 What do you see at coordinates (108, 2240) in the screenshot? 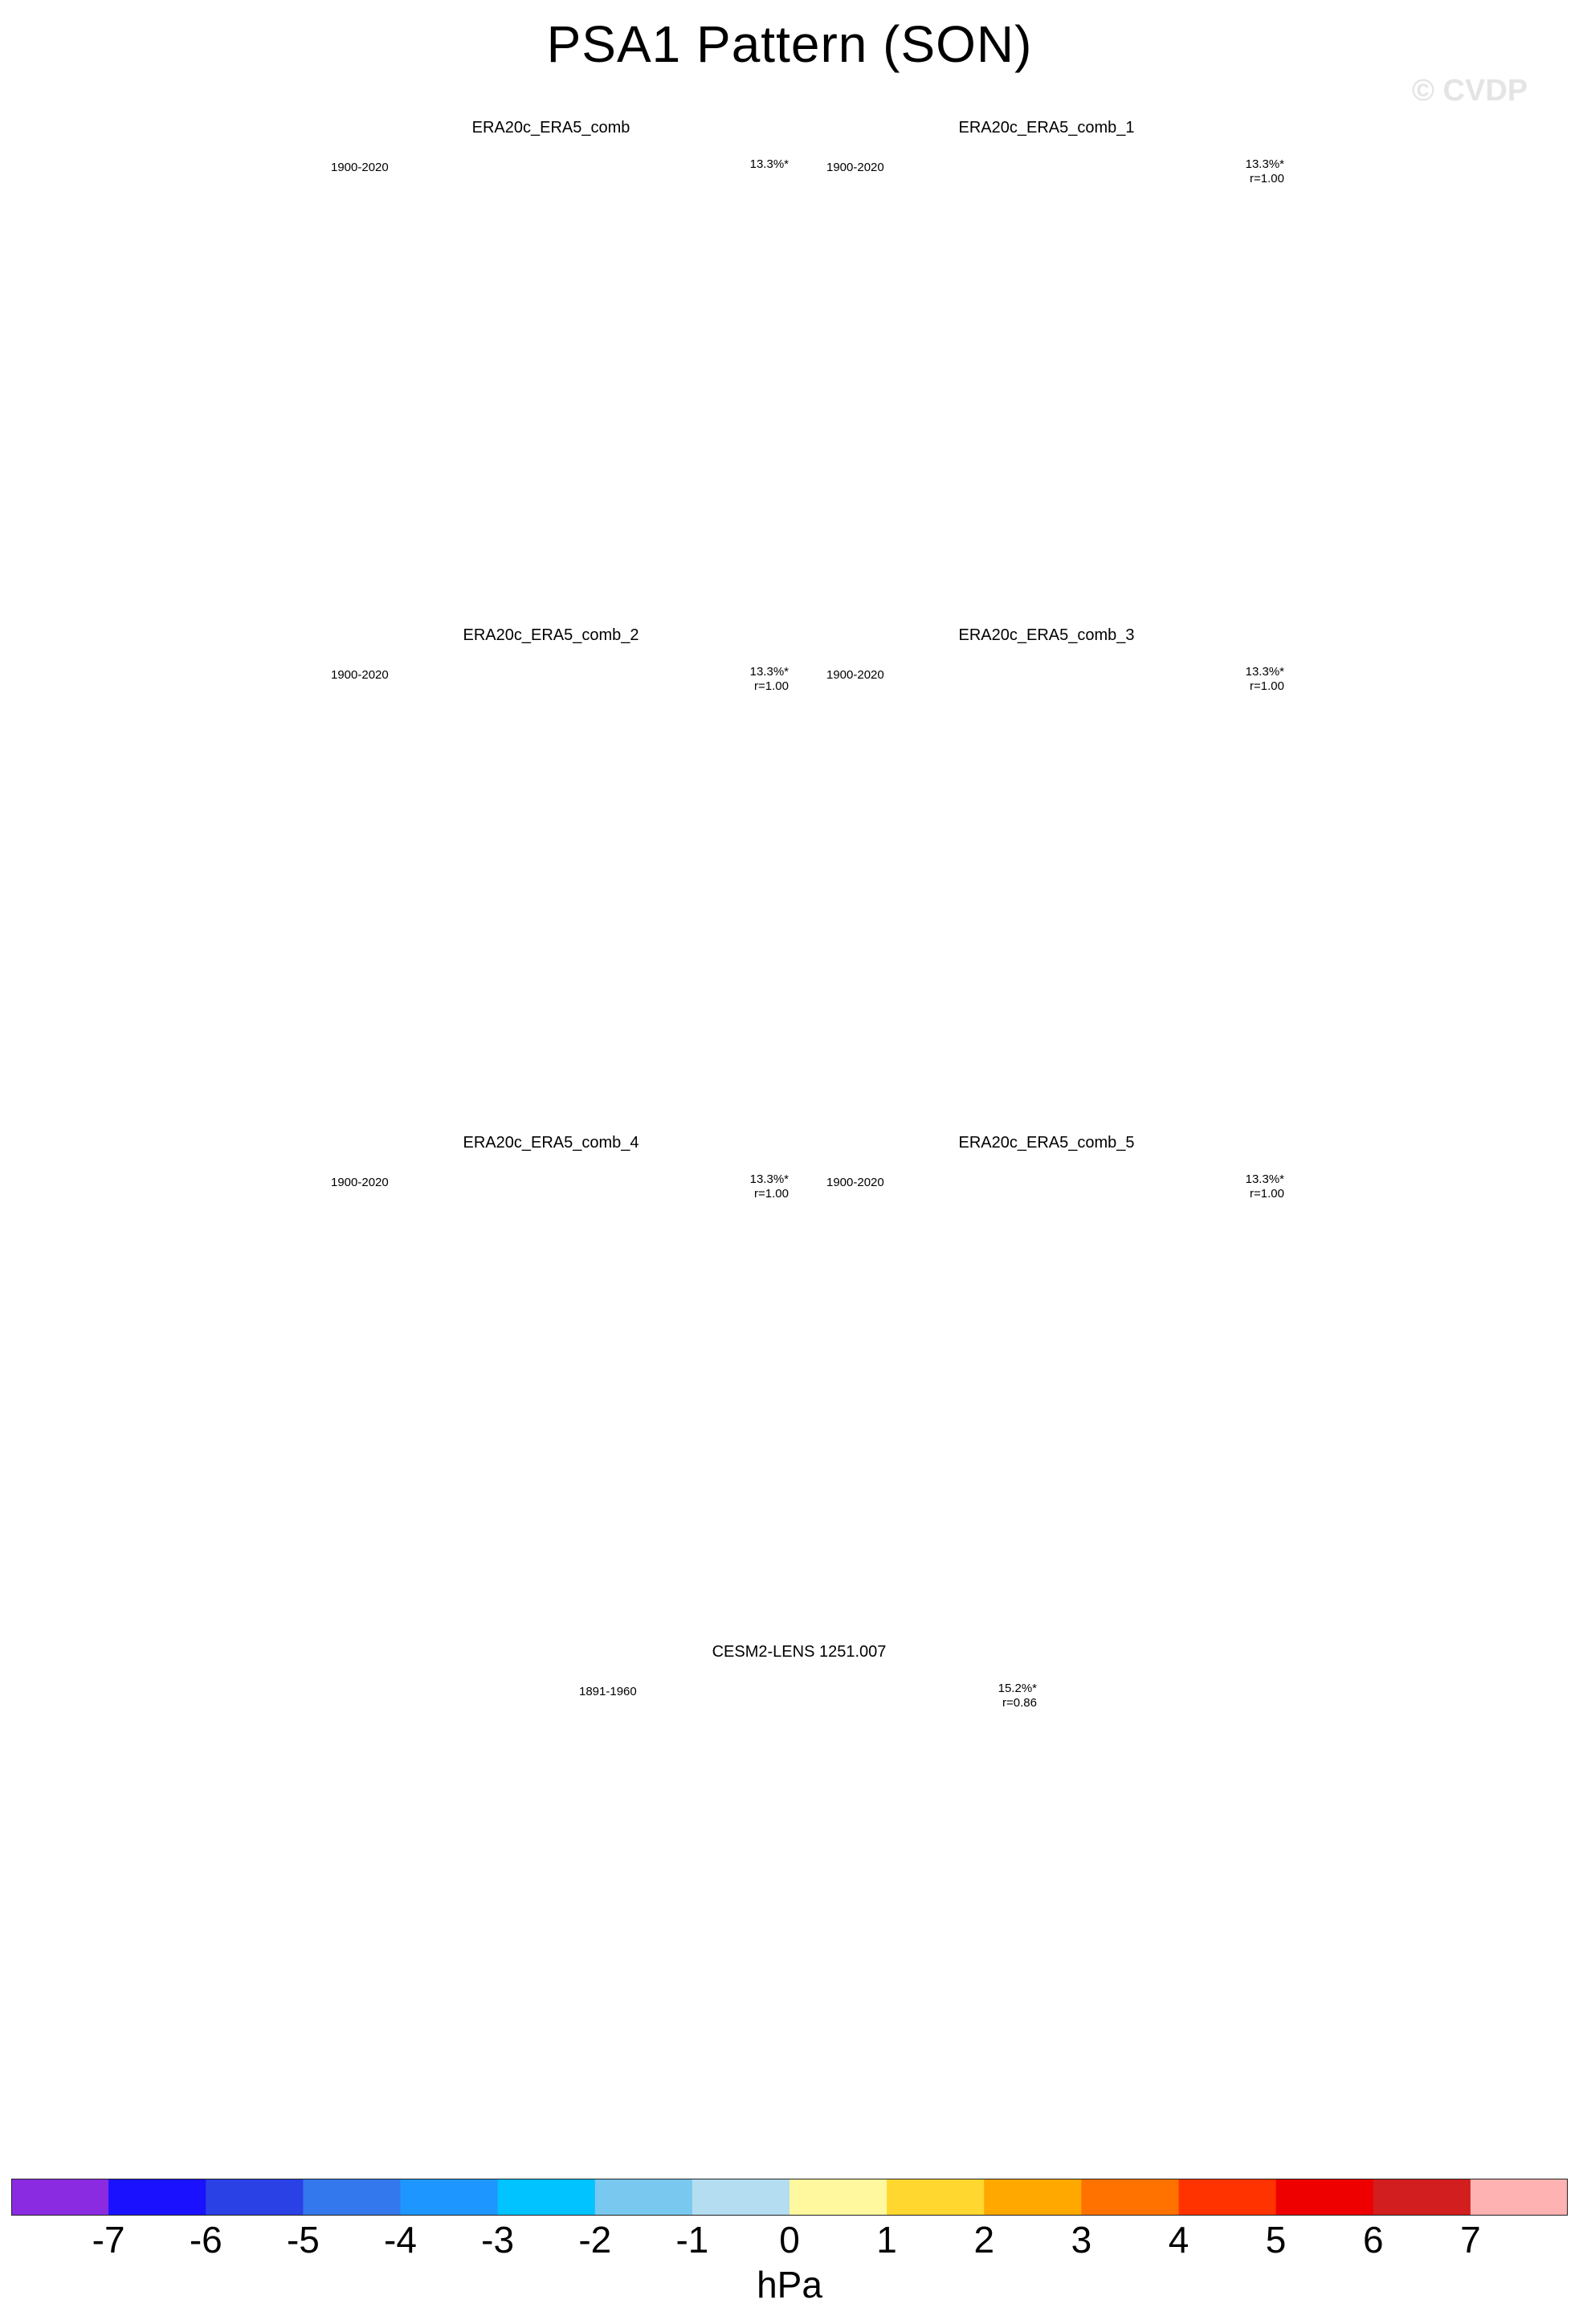
I see `colorbar-tick-label: -7` at bounding box center [108, 2240].